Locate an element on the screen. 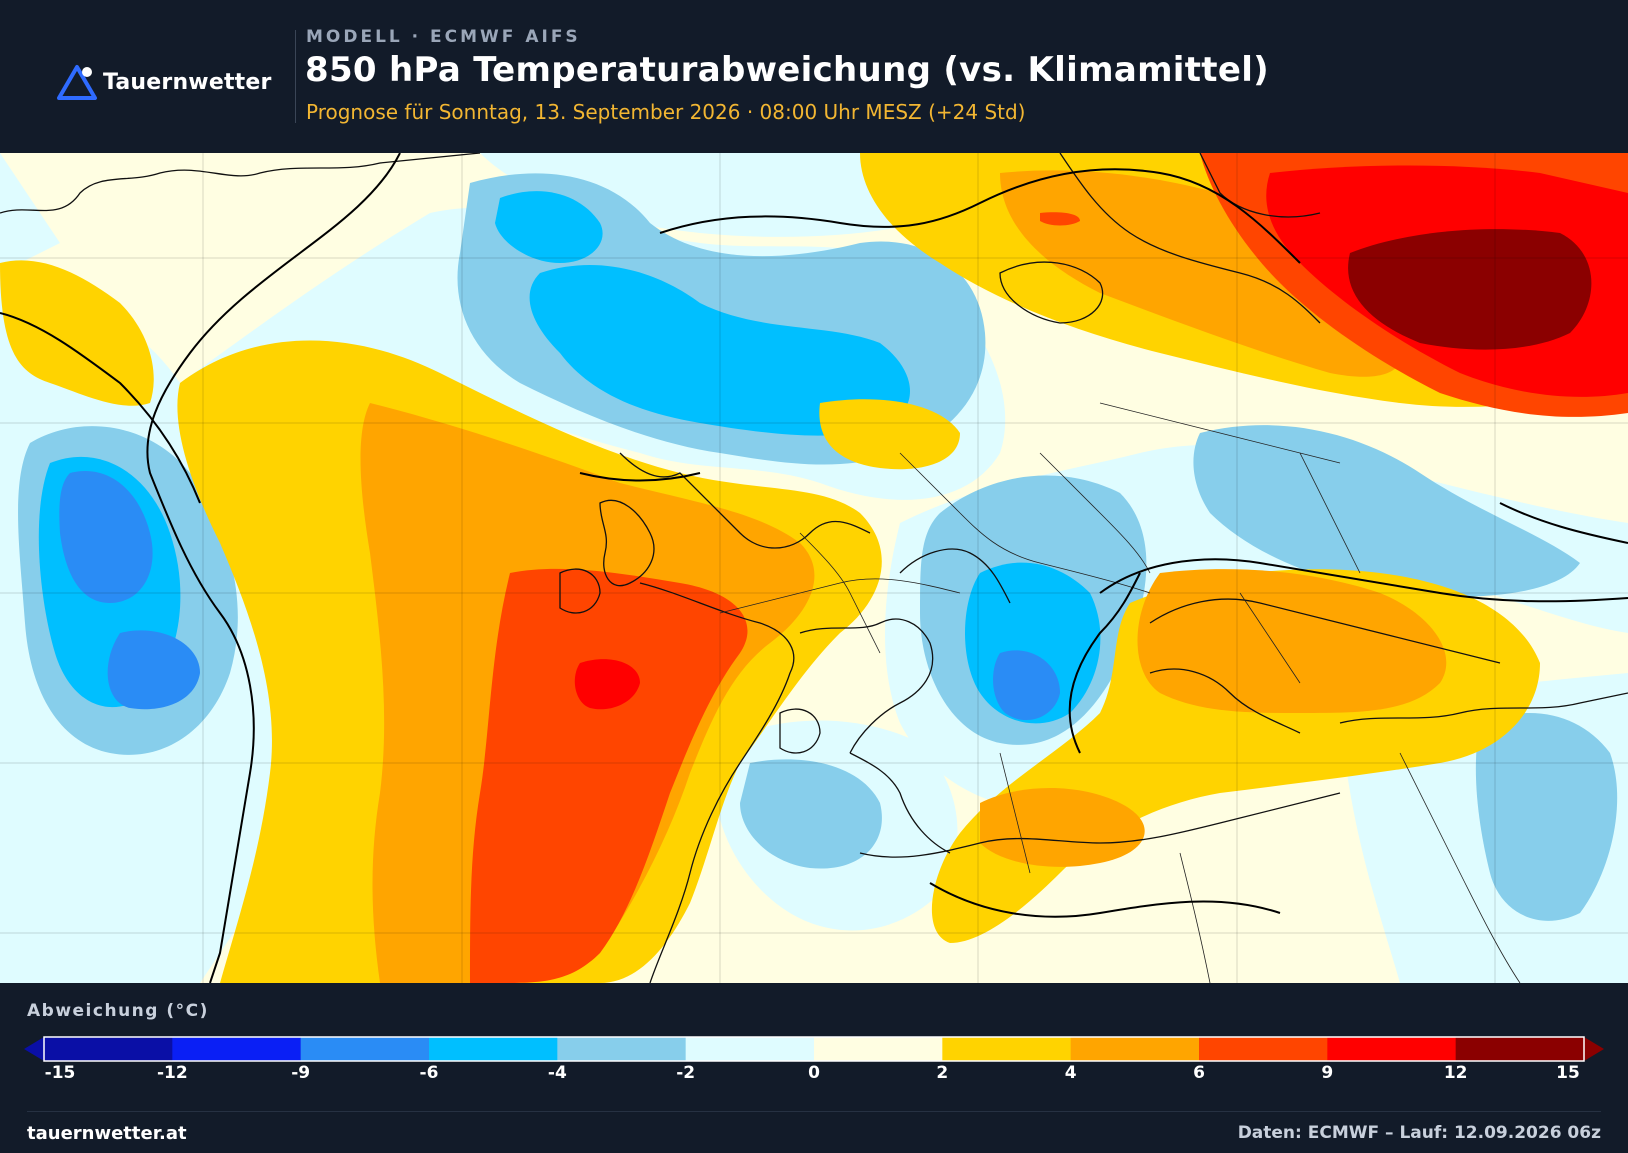  colorbar-tick-label: 4 is located at coordinates (1070, 1073).